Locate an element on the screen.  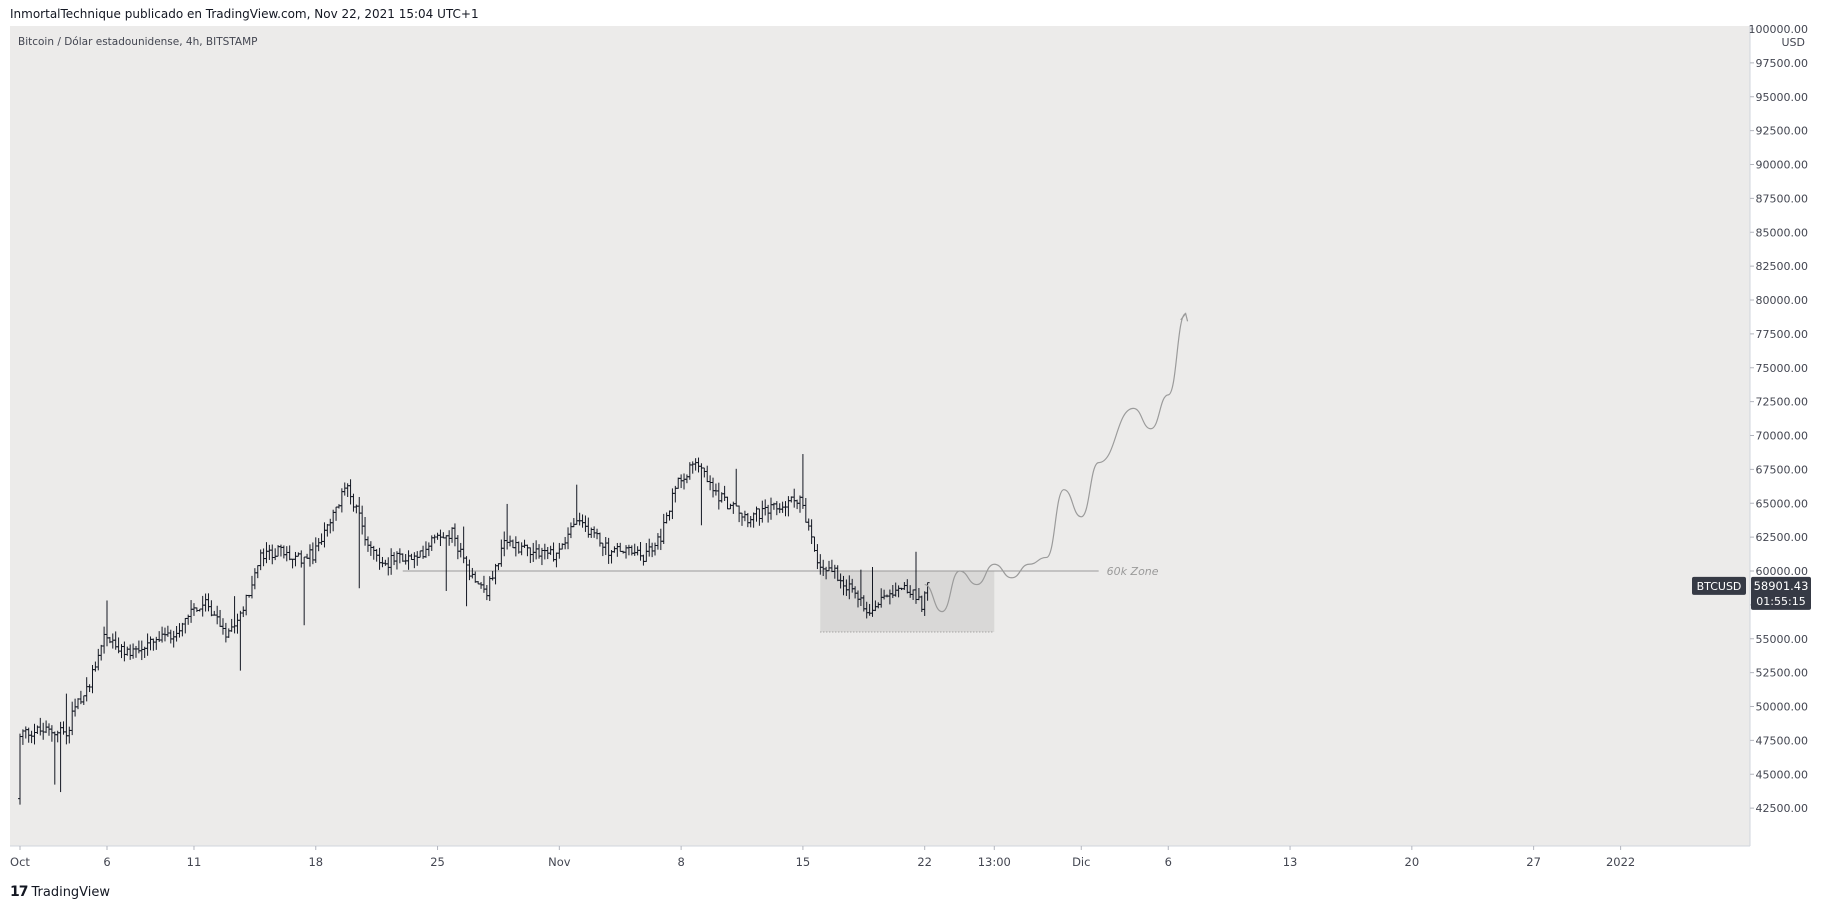
time-tick-label: 13:00 is located at coordinates (994, 862).